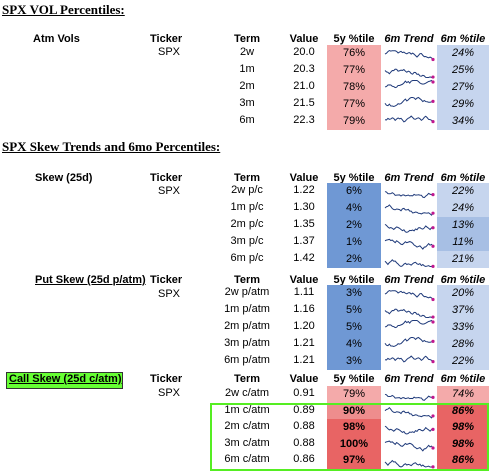 The width and height of the screenshot is (500, 475). What do you see at coordinates (354, 70) in the screenshot?
I see `pct5y-cell: 77%` at bounding box center [354, 70].